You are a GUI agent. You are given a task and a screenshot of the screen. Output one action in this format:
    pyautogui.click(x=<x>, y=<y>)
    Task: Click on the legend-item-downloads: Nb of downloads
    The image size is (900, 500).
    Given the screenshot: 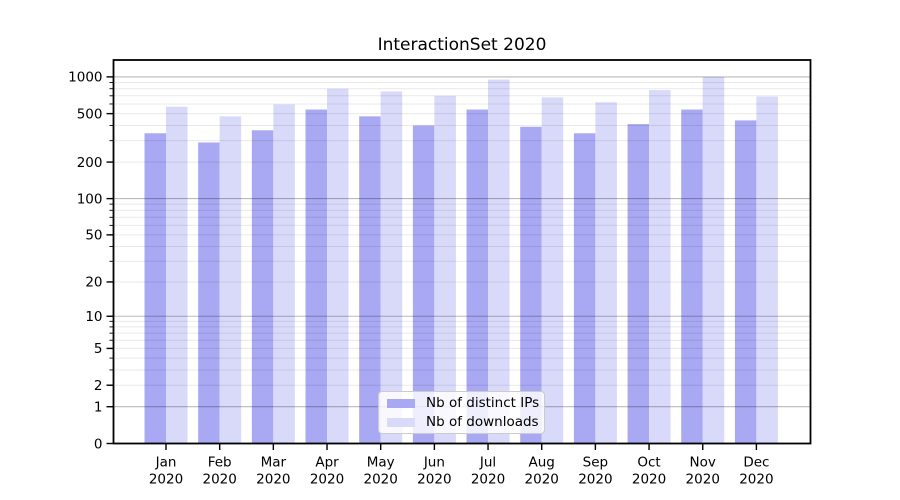 What is the action you would take?
    pyautogui.click(x=463, y=422)
    